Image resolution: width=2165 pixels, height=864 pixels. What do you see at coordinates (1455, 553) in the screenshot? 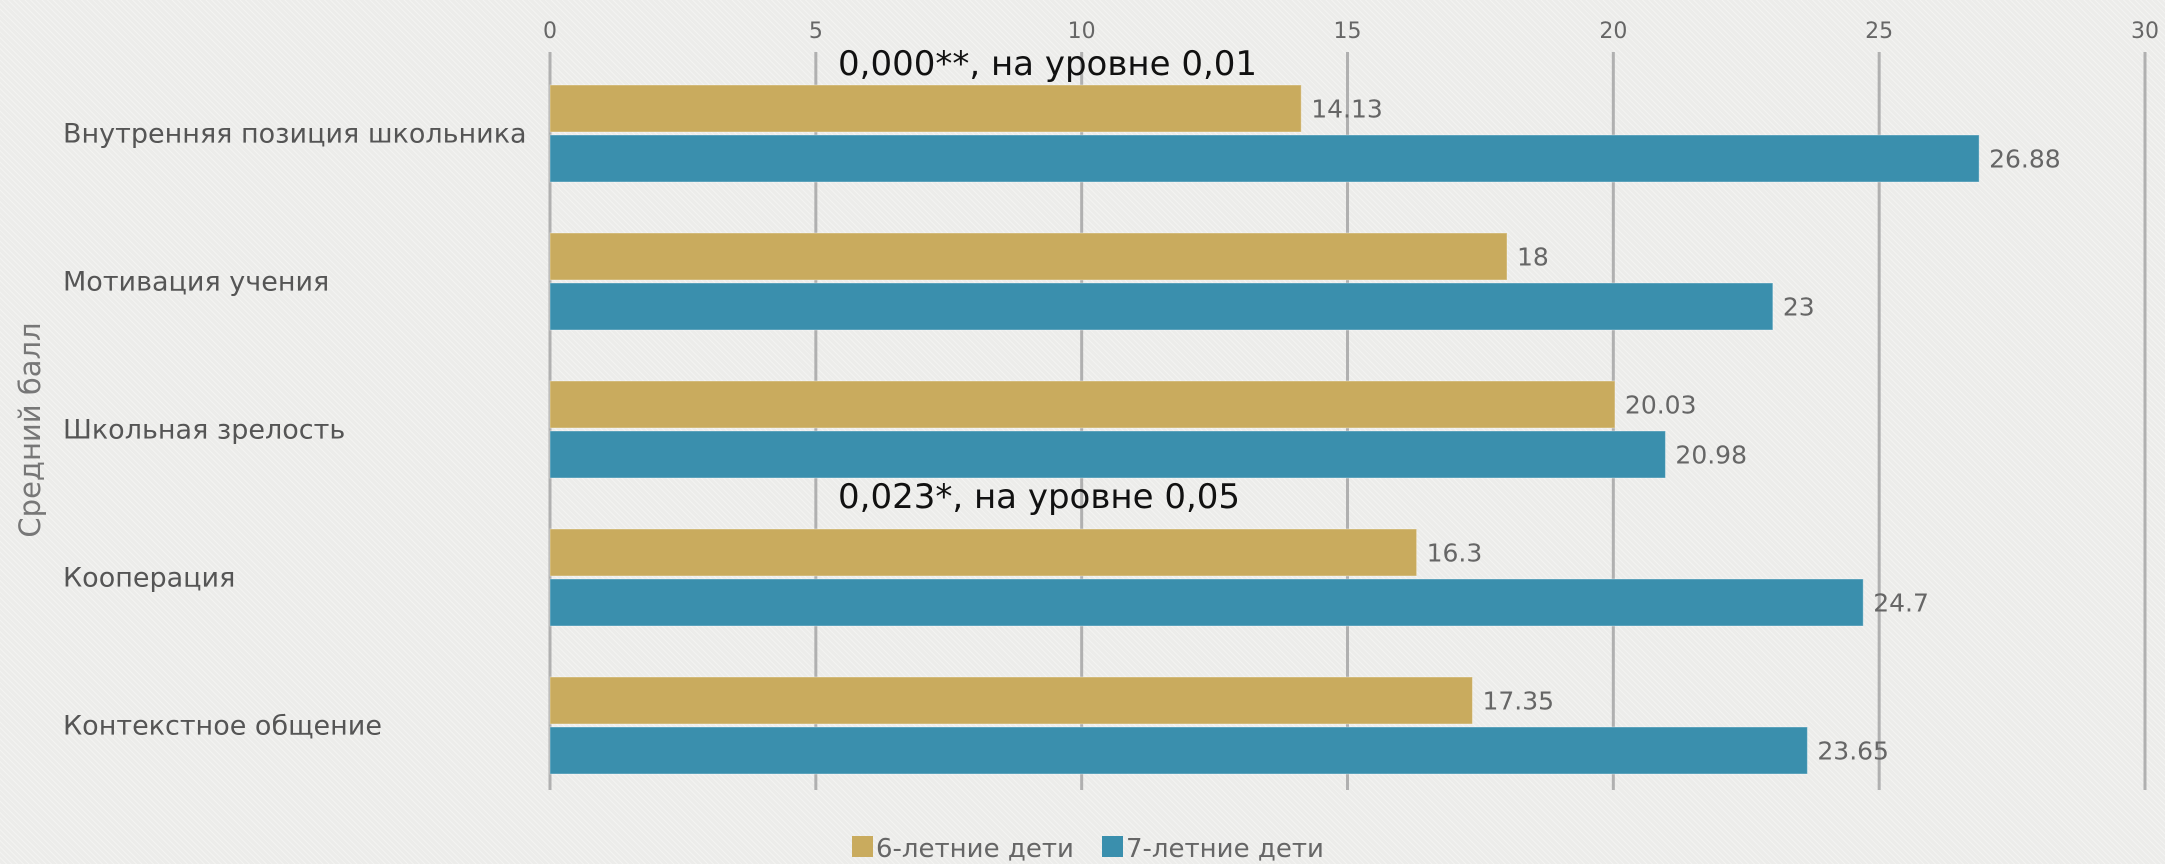
I see `data-label: 16.3` at bounding box center [1455, 553].